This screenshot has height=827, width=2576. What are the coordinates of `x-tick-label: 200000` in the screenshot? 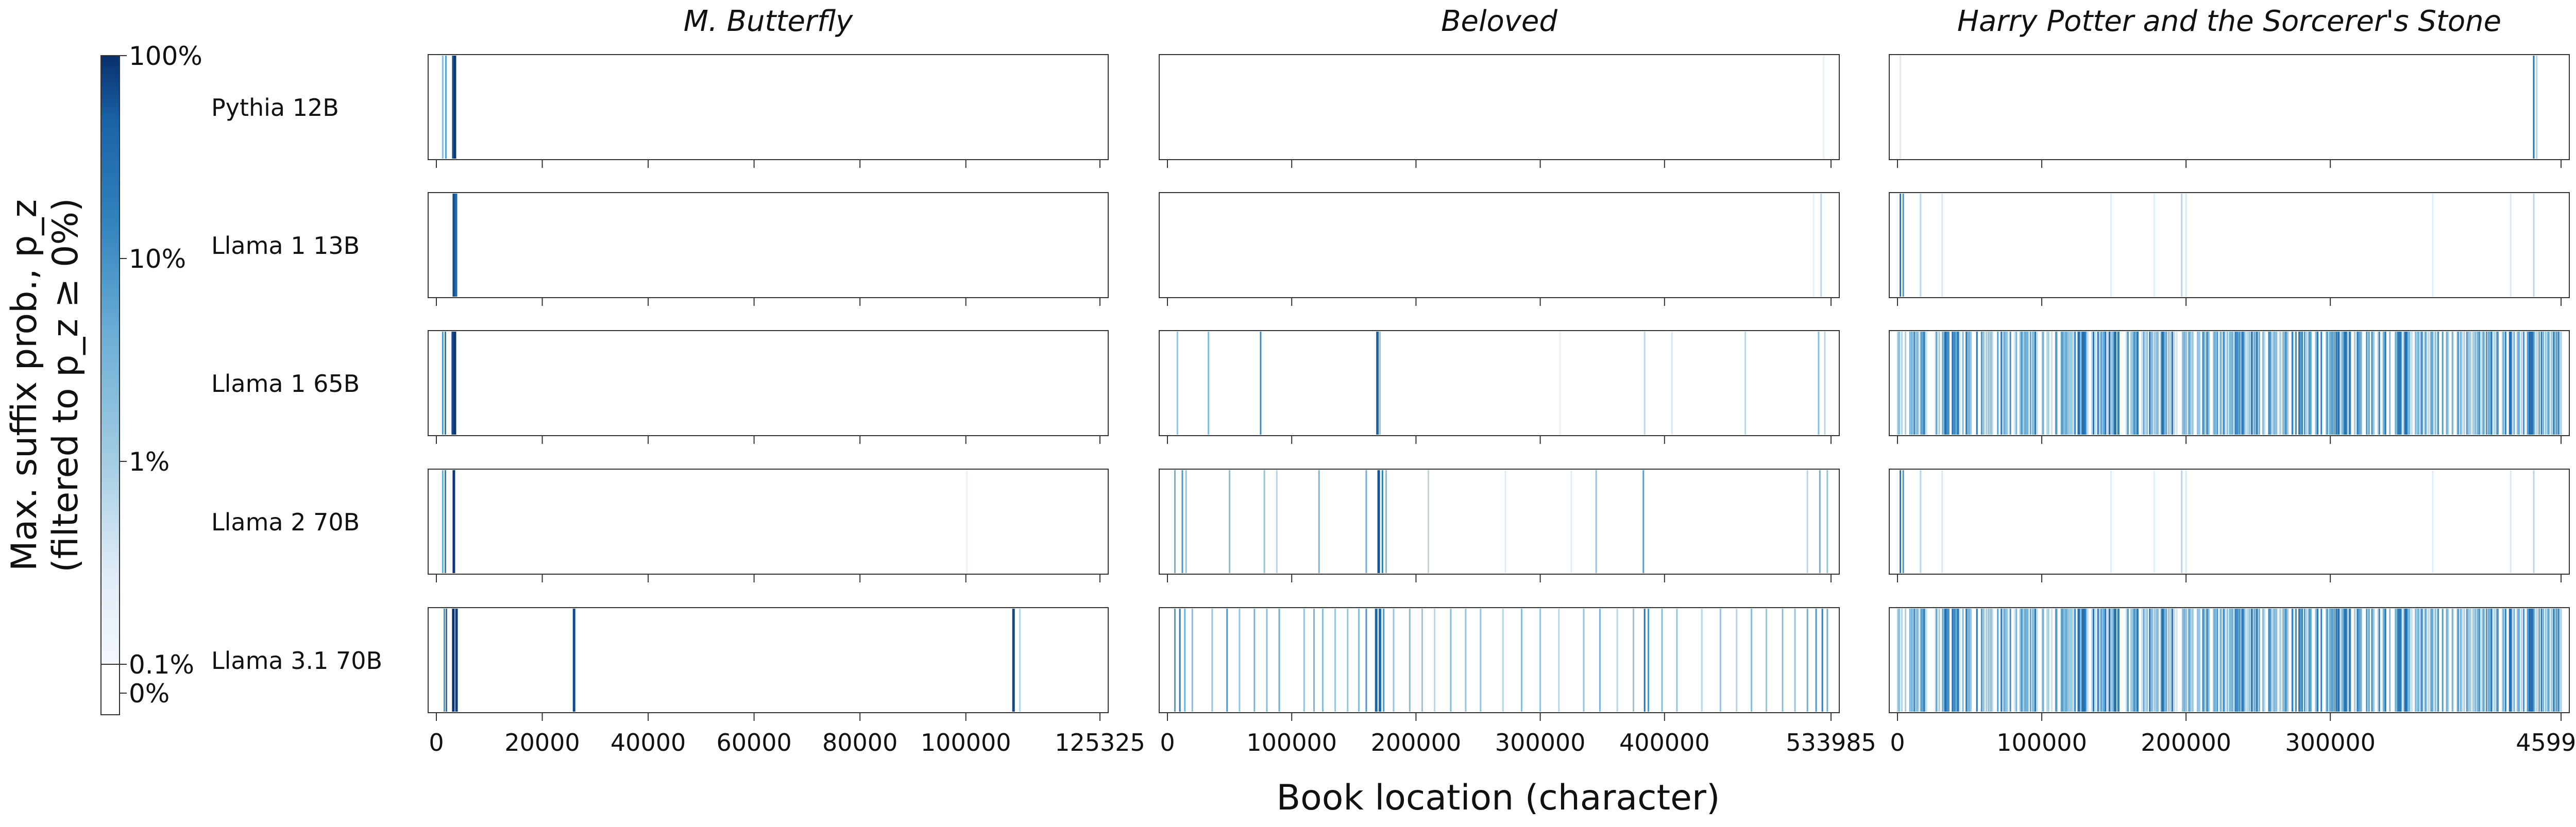 It's located at (1416, 742).